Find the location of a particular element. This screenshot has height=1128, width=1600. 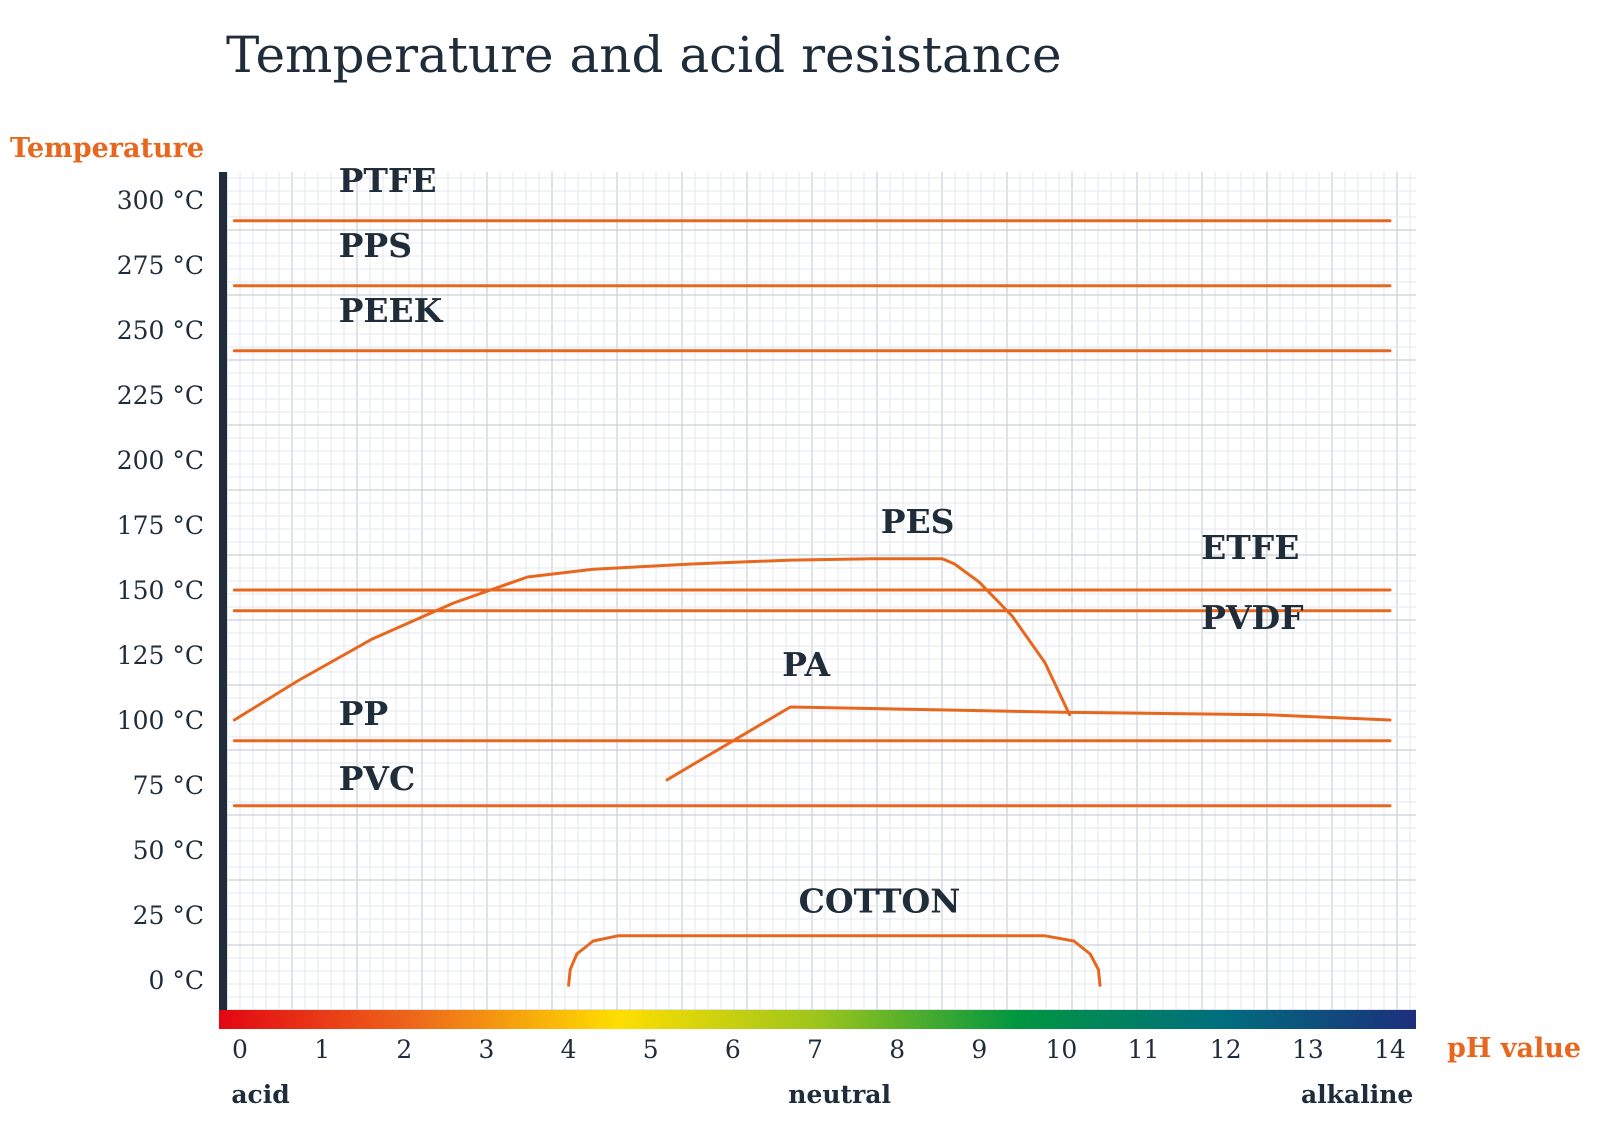

y-tick-label: 250 °C is located at coordinates (160, 330).